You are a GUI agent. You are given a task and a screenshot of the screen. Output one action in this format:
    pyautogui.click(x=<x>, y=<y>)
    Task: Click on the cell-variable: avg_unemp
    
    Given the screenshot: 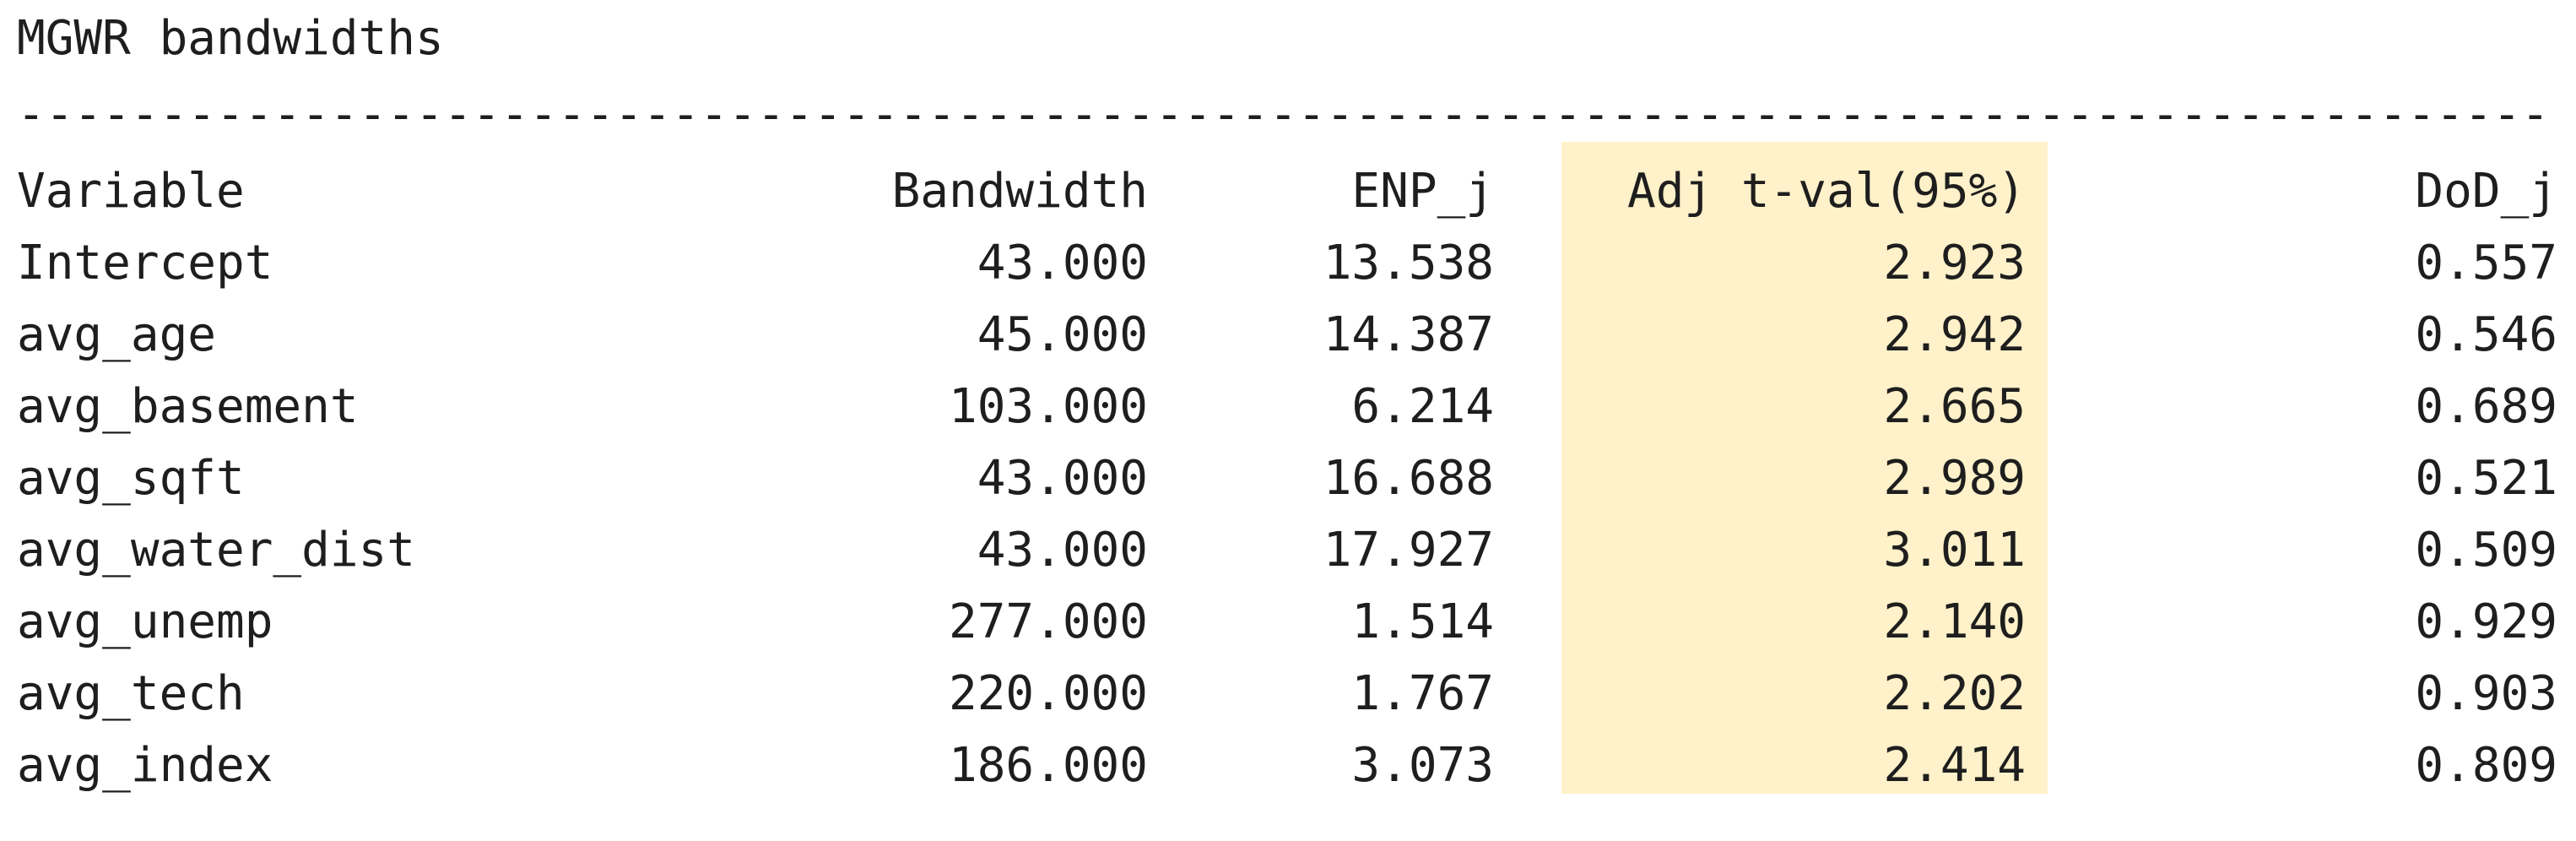 What is the action you would take?
    pyautogui.click(x=145, y=621)
    